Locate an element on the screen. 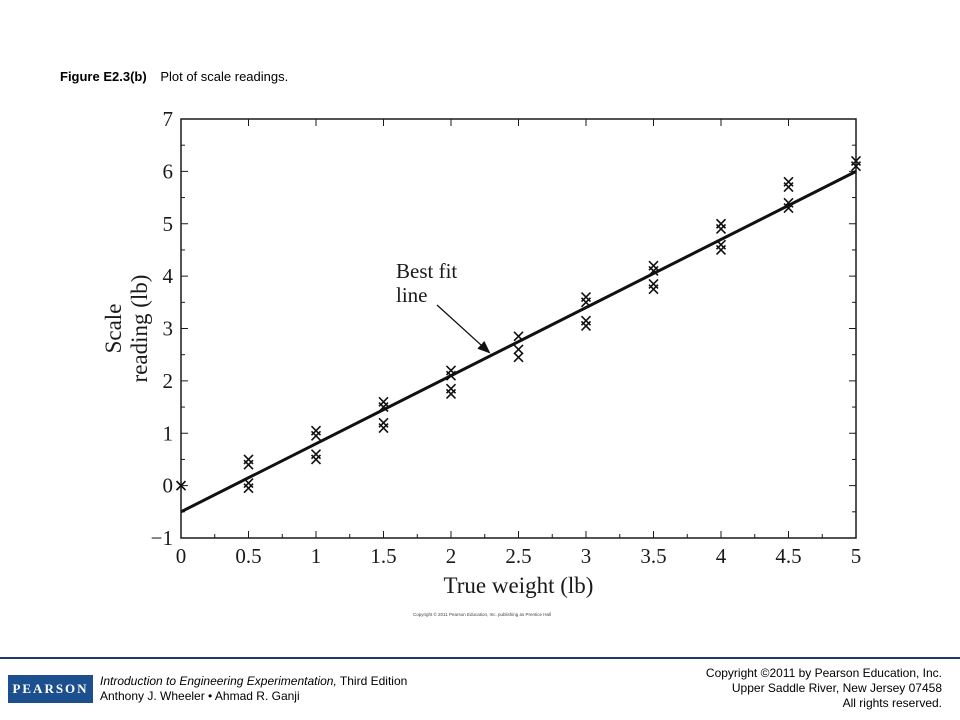 This screenshot has width=960, height=720. x-tick-label: 4.5 is located at coordinates (788, 556).